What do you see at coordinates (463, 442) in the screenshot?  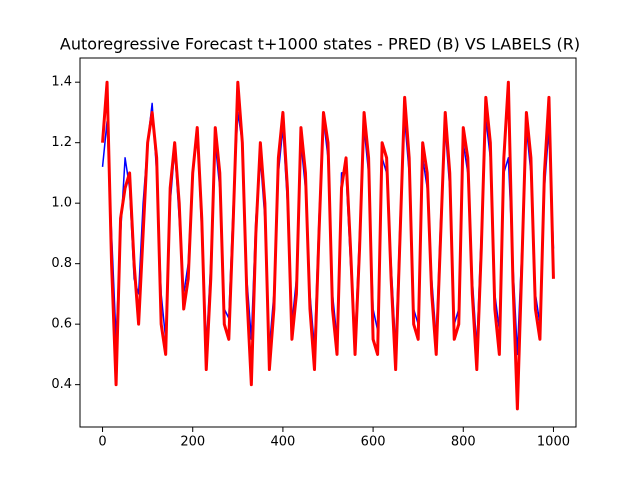 I see `x-tick-label: 800` at bounding box center [463, 442].